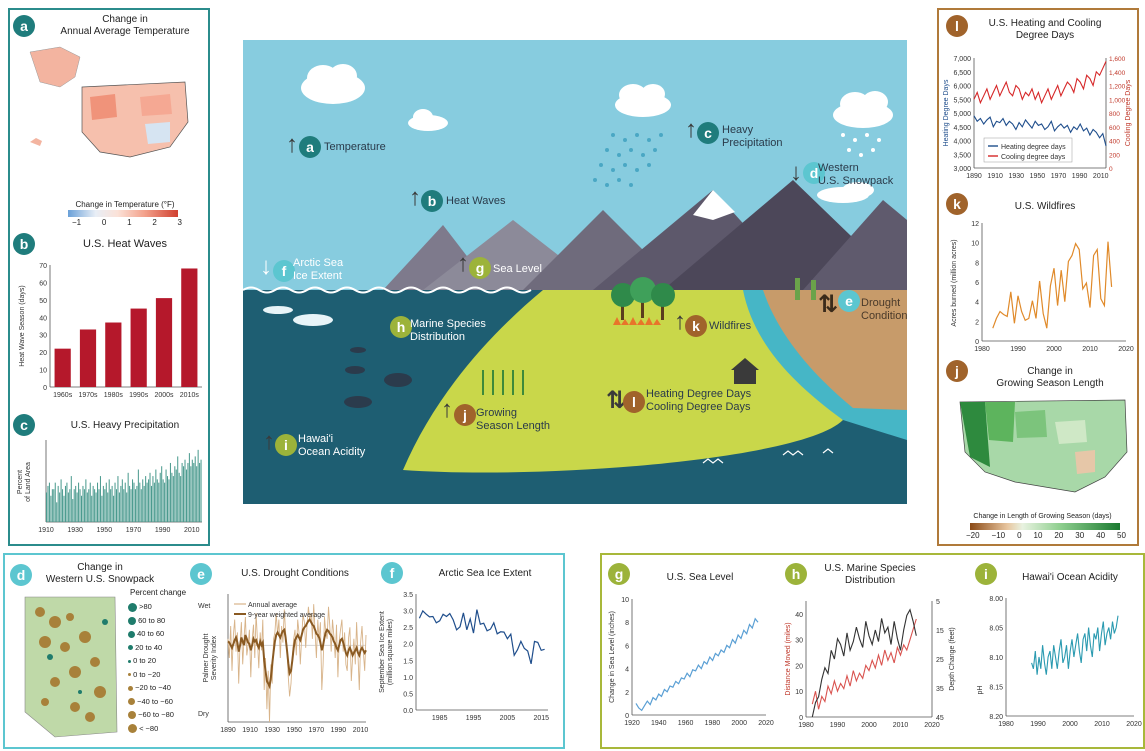 This screenshot has width=1145, height=751. What do you see at coordinates (317, 730) in the screenshot?
I see `x-tick-label: 1970` at bounding box center [317, 730].